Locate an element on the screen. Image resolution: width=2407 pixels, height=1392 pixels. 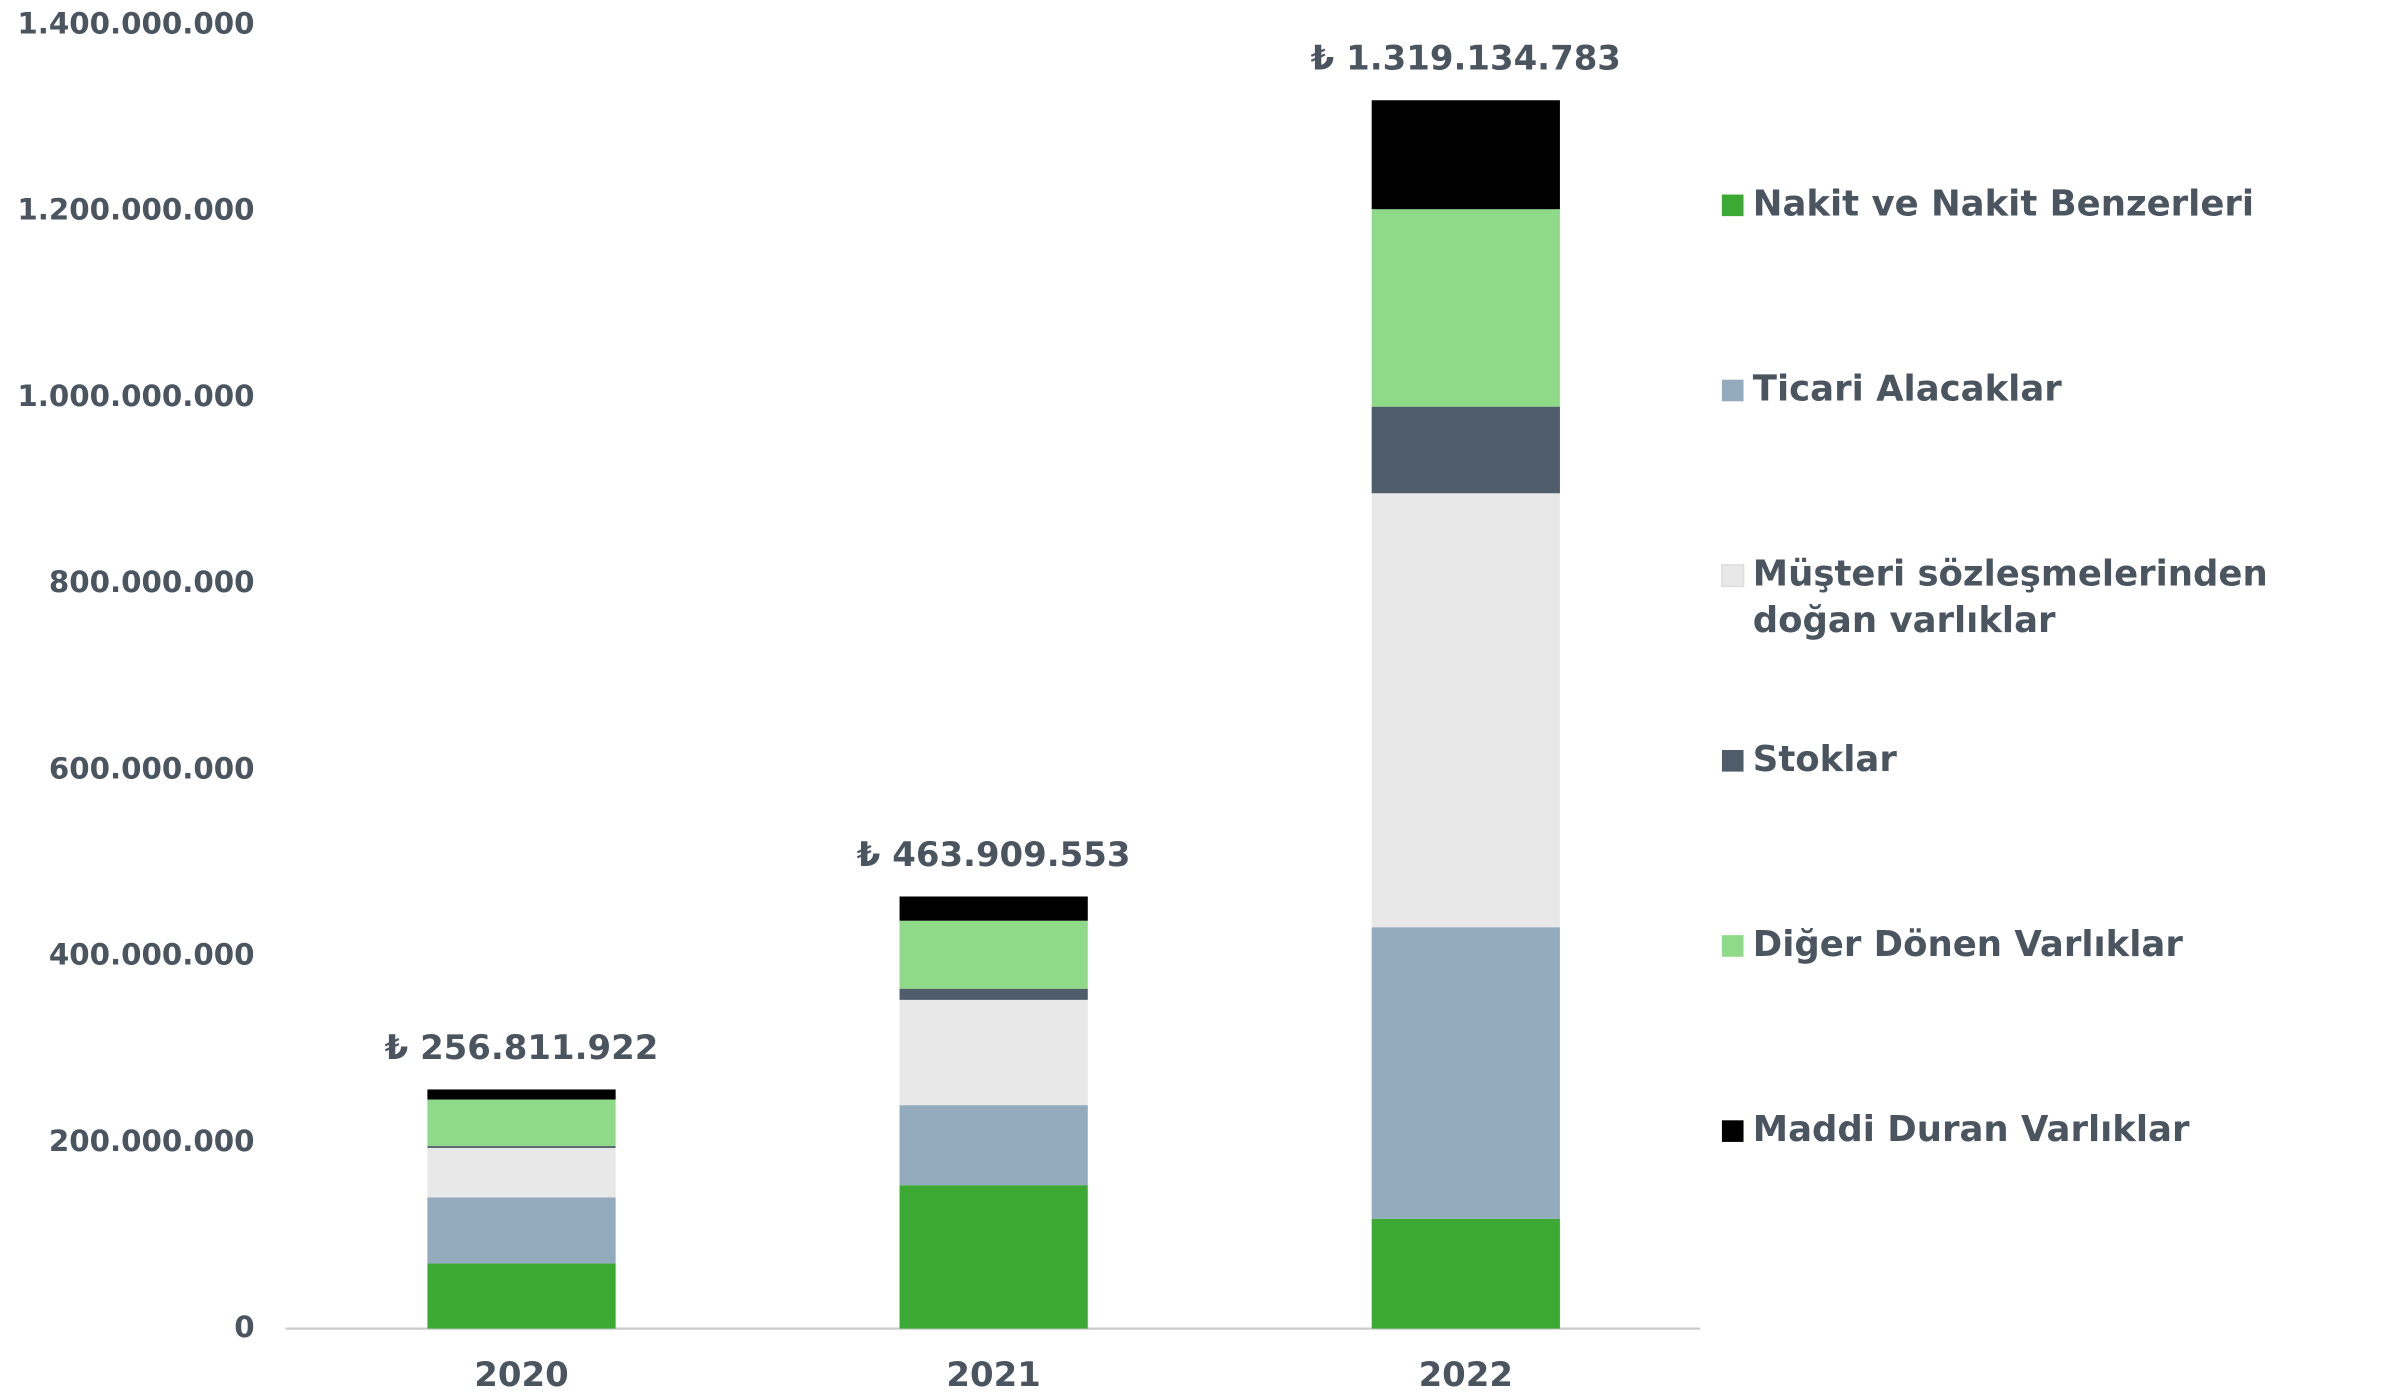
legend-label: Diğer Dönen Varlıklar is located at coordinates (1968, 944).